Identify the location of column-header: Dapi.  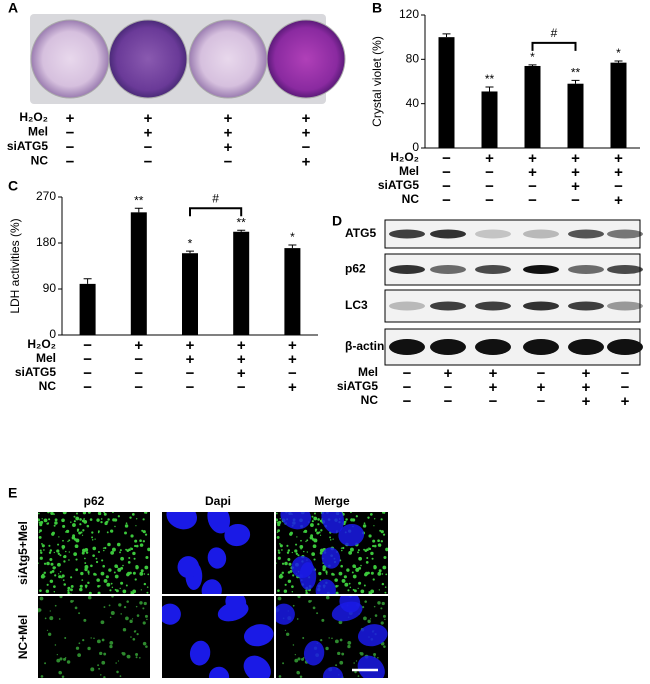
(218, 501).